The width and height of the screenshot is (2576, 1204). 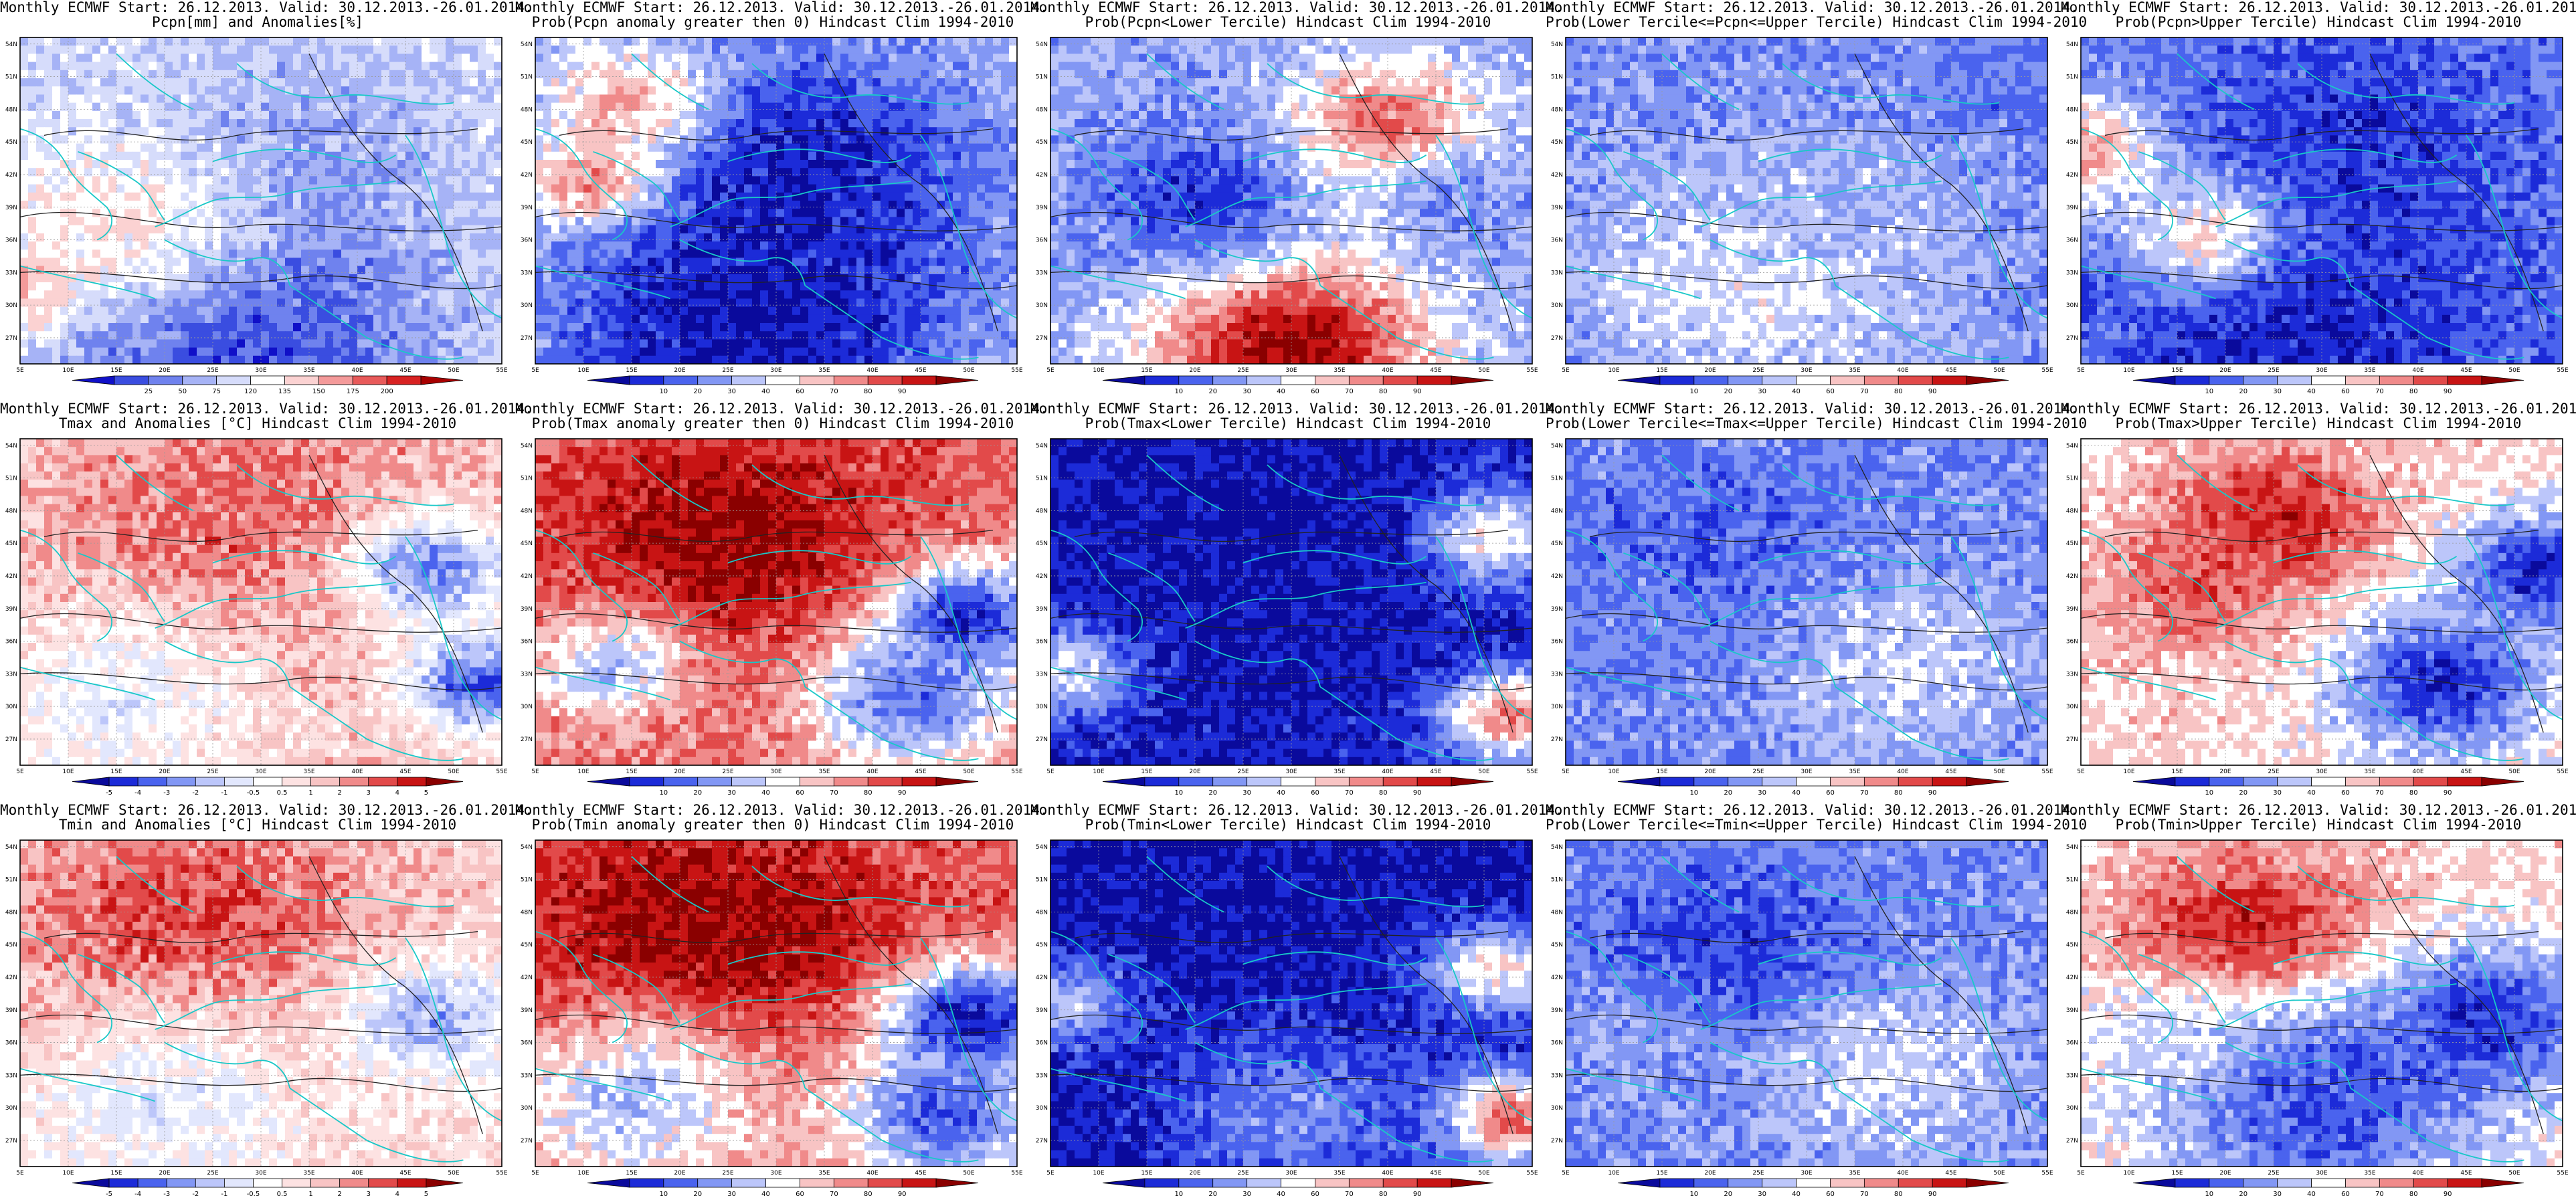 What do you see at coordinates (1349, 391) in the screenshot?
I see `colorbar-label: 70` at bounding box center [1349, 391].